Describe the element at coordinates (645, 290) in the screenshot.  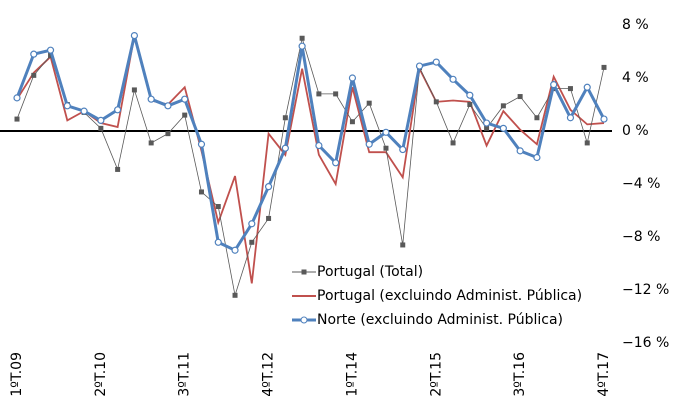
I see `y-tick-label: −12 %` at that location.